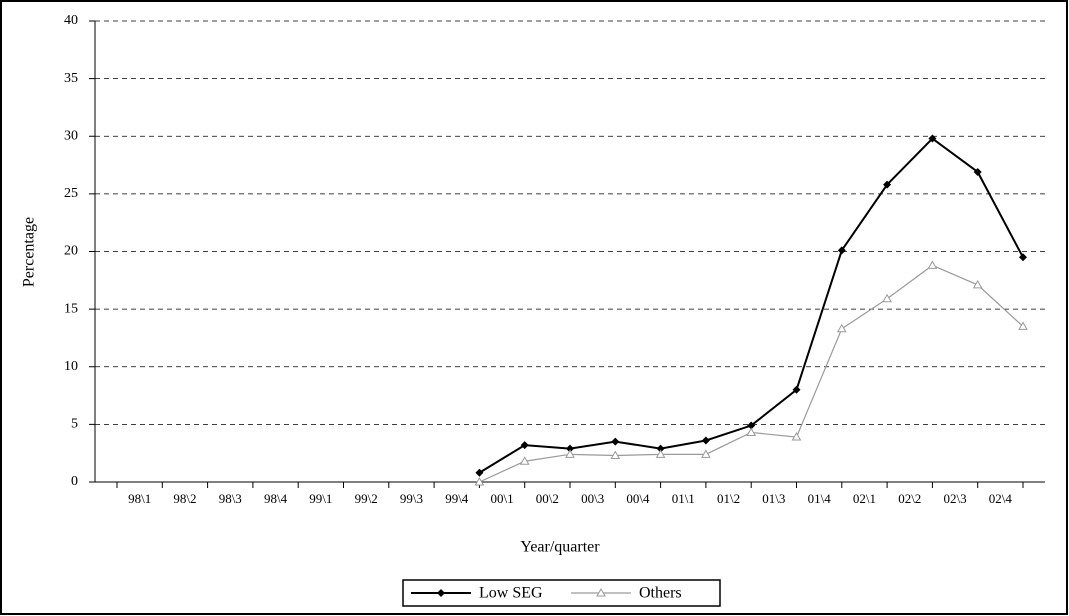 This screenshot has width=1069, height=616. I want to click on y-tick-label: 35, so click(71, 78).